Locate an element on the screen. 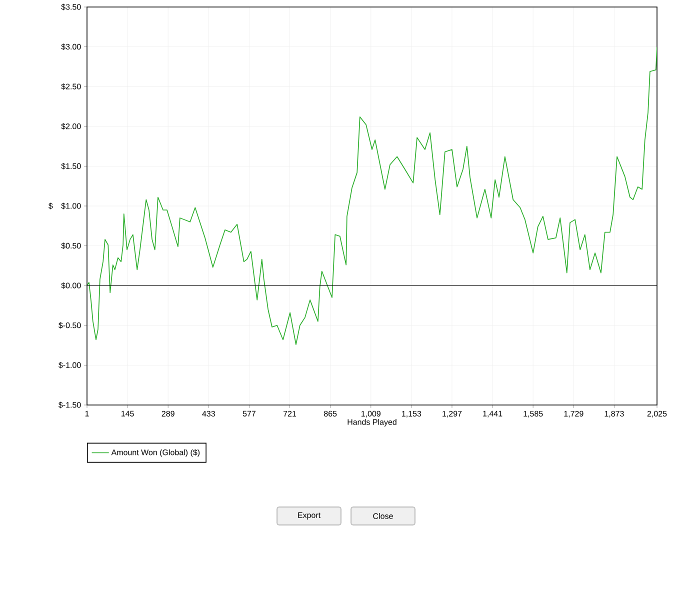  text: Close is located at coordinates (383, 516).